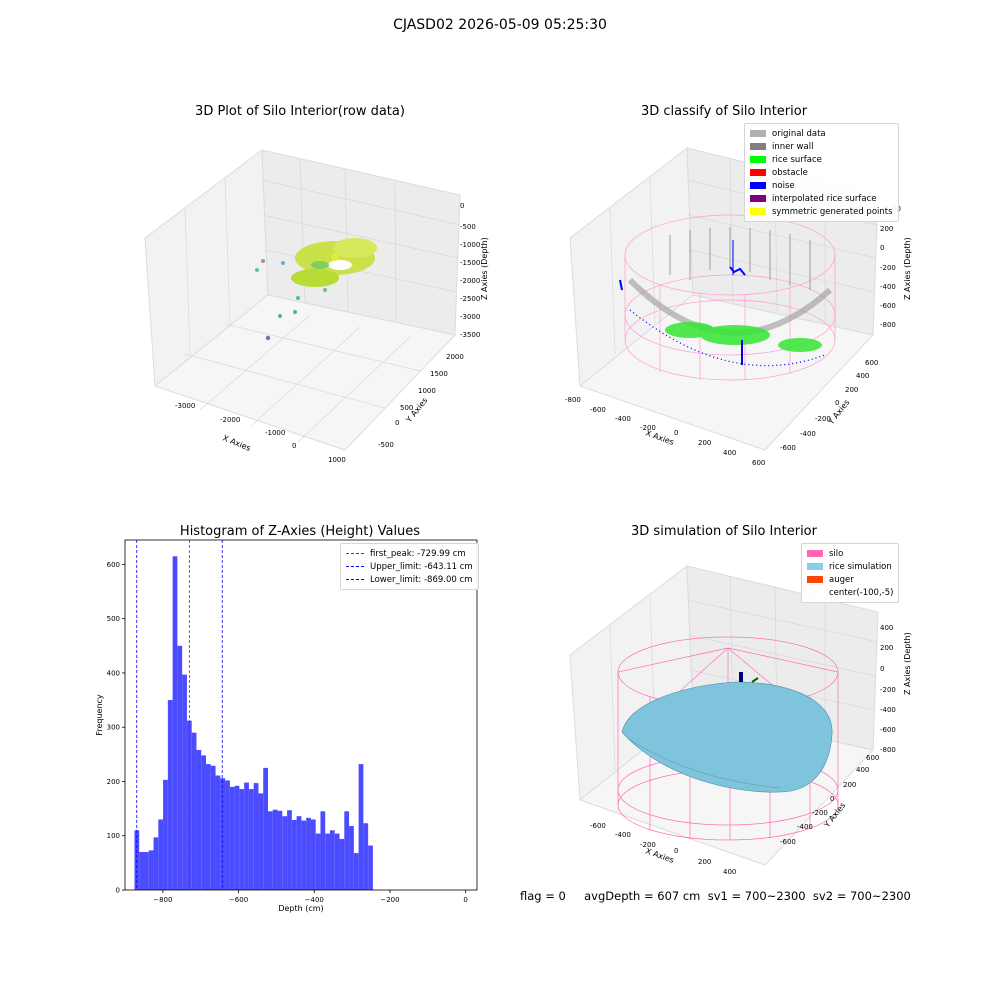 The width and height of the screenshot is (1000, 1000). What do you see at coordinates (253, 723) in the screenshot?
I see `histogram-bars` at bounding box center [253, 723].